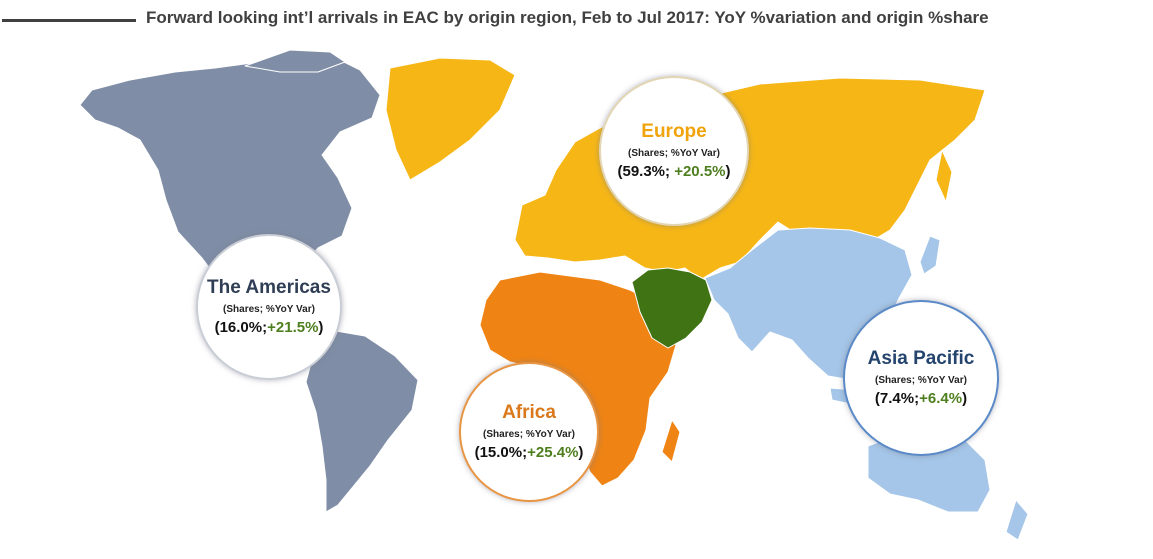  Describe the element at coordinates (897, 399) in the screenshot. I see `share-value: 7.4%` at that location.